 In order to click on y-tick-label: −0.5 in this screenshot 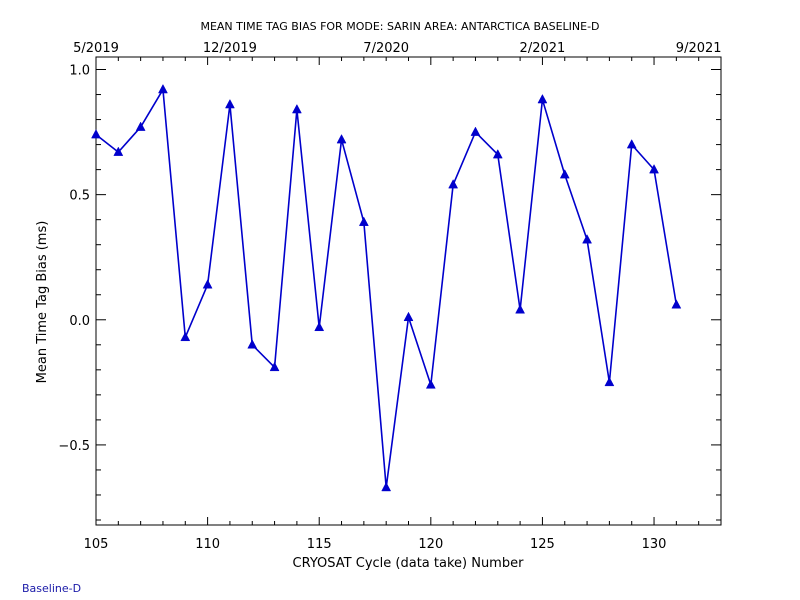, I will do `click(74, 446)`.